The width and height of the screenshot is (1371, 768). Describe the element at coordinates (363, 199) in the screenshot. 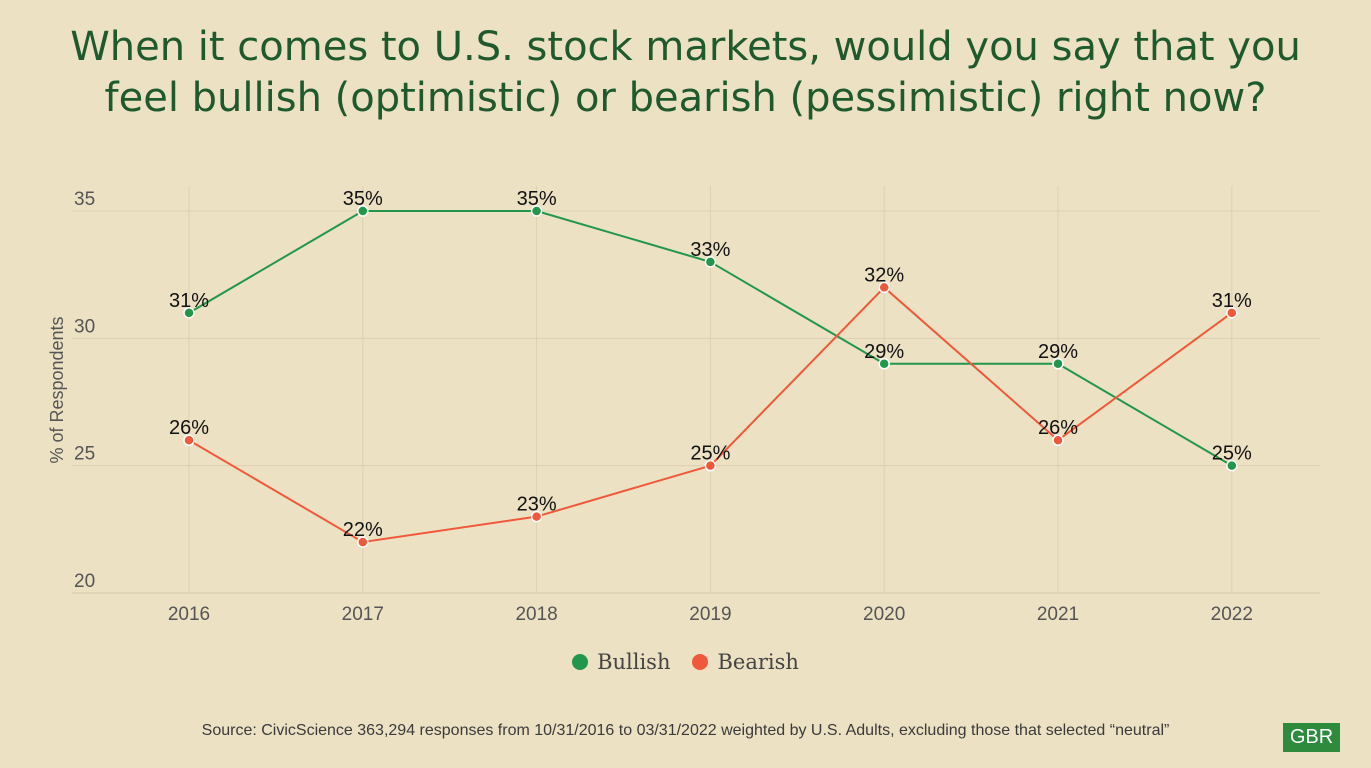

I see `data-label-bullish-2017: 35%` at that location.